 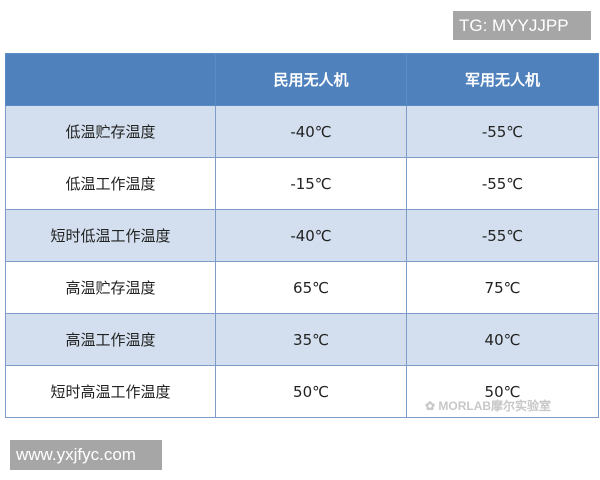 What do you see at coordinates (502, 79) in the screenshot?
I see `header-cell: 军用无人机` at bounding box center [502, 79].